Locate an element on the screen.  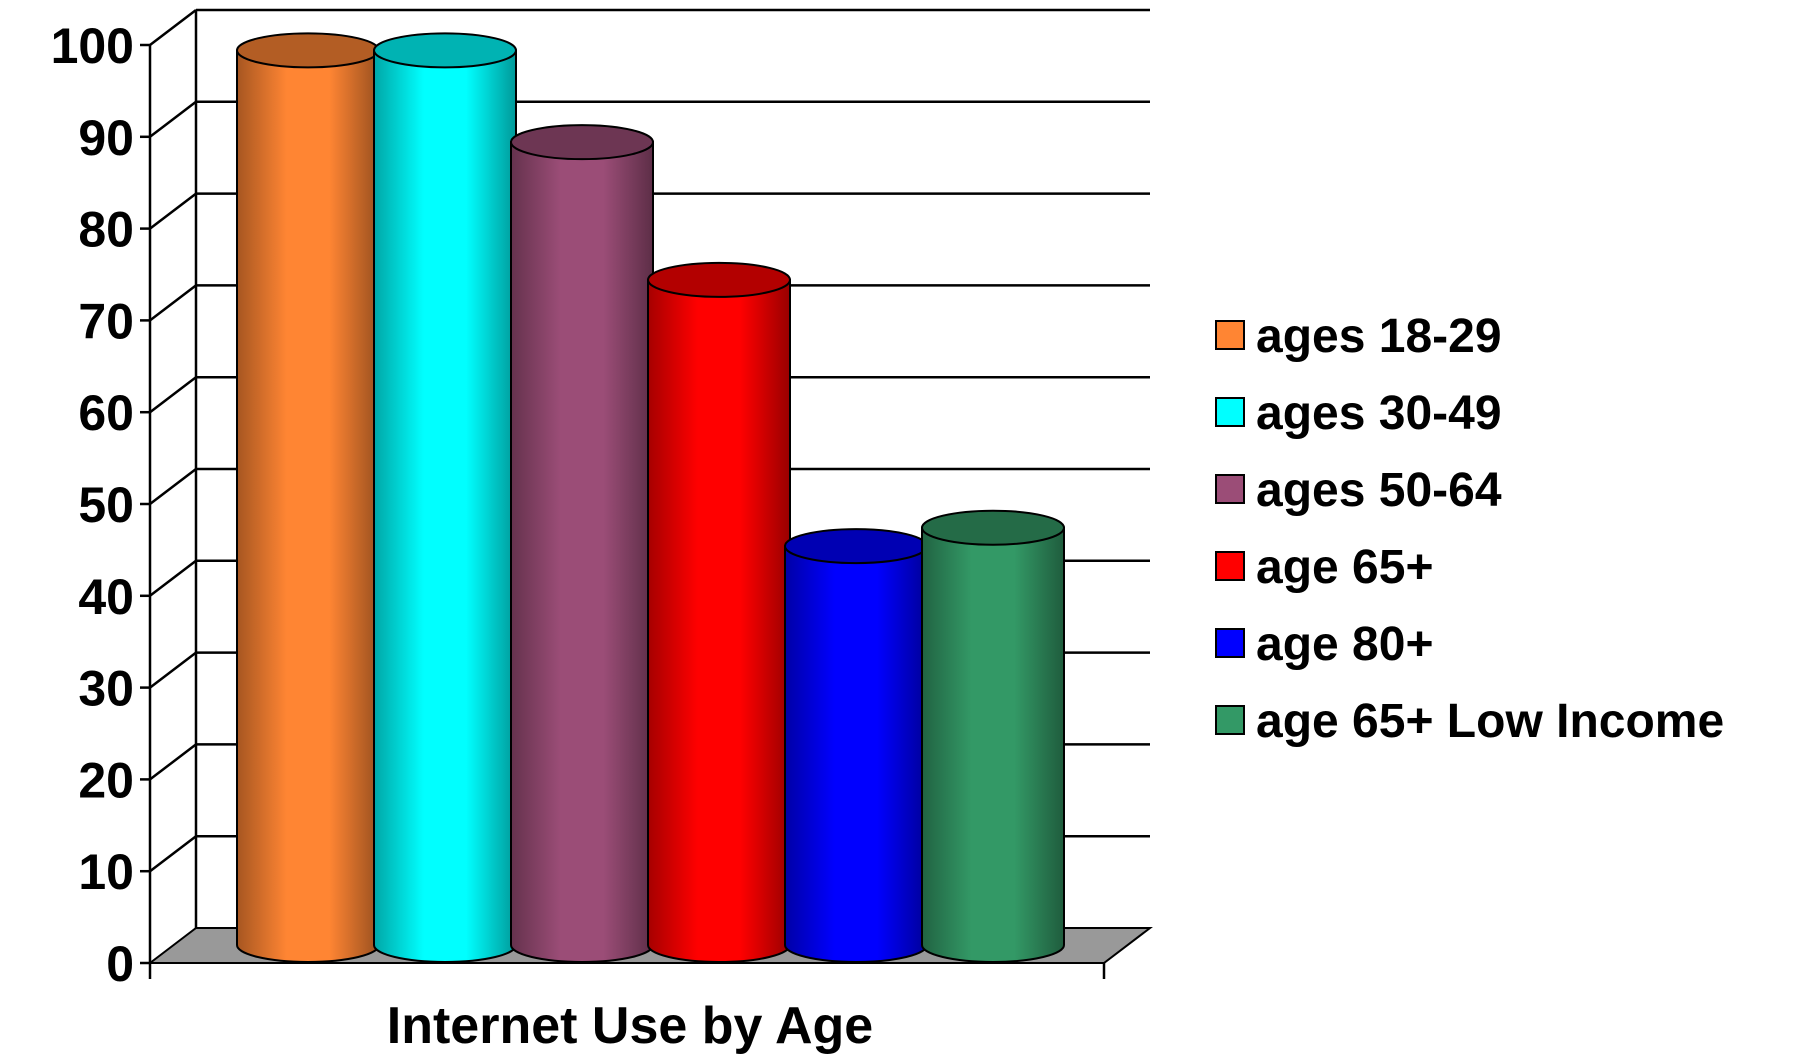
legend-label: age 65+ Low Income is located at coordinates (1490, 721).